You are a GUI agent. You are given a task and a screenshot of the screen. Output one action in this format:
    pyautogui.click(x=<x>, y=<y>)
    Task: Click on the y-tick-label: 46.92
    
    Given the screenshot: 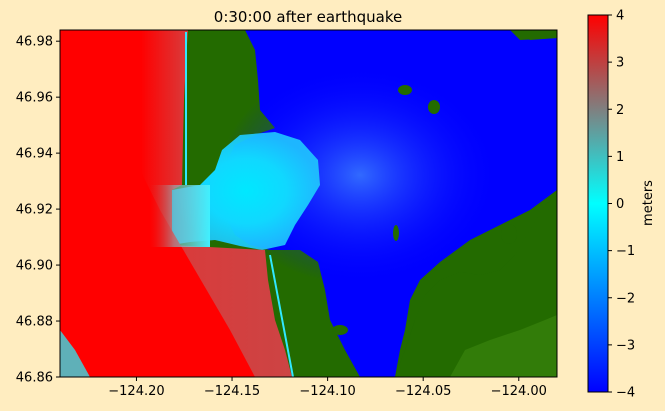 What is the action you would take?
    pyautogui.click(x=34, y=210)
    